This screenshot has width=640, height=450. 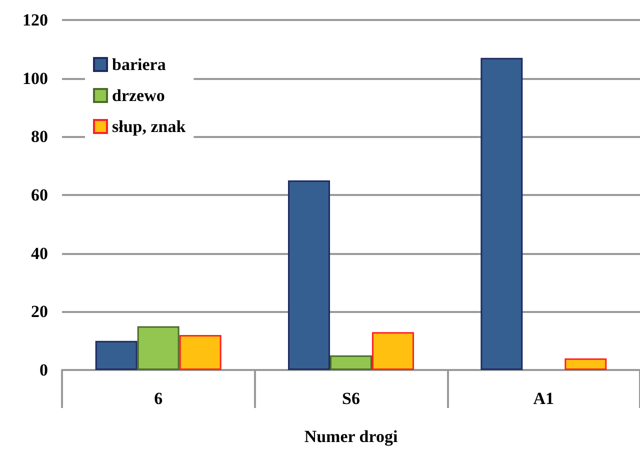 What do you see at coordinates (543, 398) in the screenshot?
I see `x-tick-label: A1` at bounding box center [543, 398].